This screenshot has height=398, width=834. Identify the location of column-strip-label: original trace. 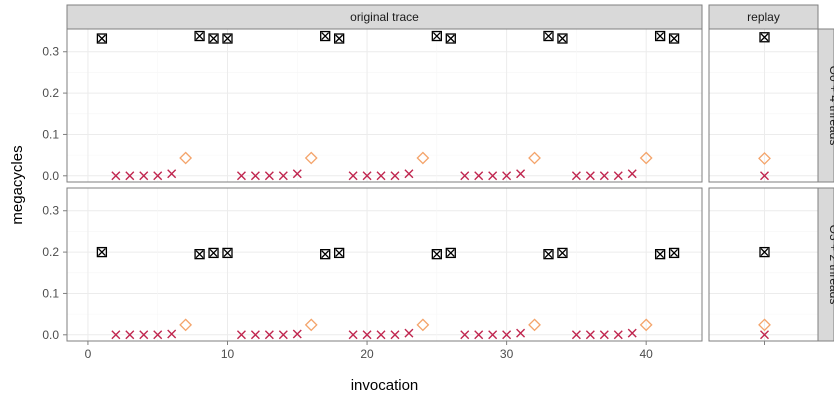
(384, 17).